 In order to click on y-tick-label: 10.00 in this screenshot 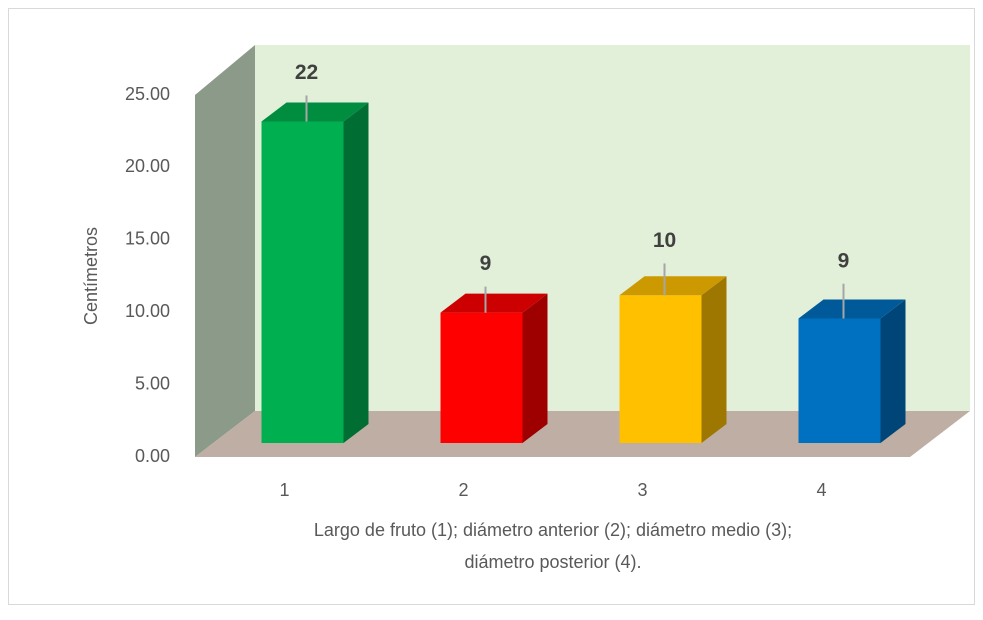, I will do `click(147, 311)`.